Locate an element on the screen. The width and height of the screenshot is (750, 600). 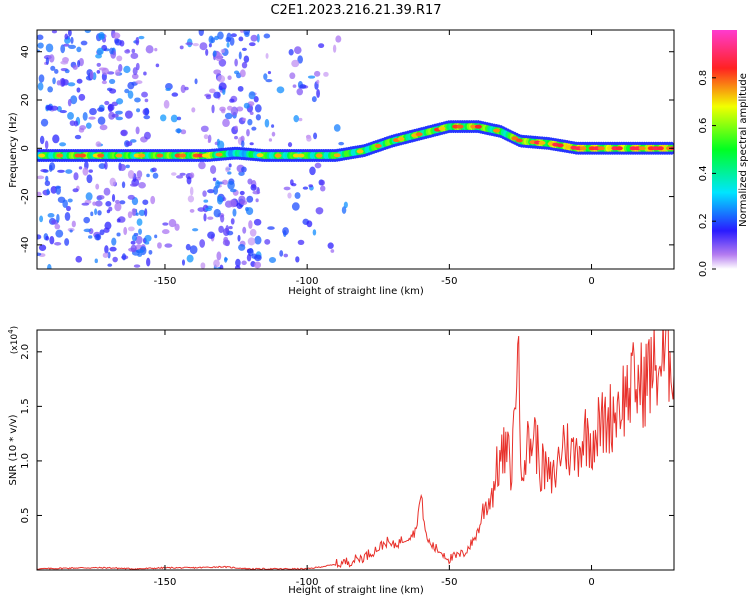
colorbar-tick-label: 0.6 is located at coordinates (703, 126).